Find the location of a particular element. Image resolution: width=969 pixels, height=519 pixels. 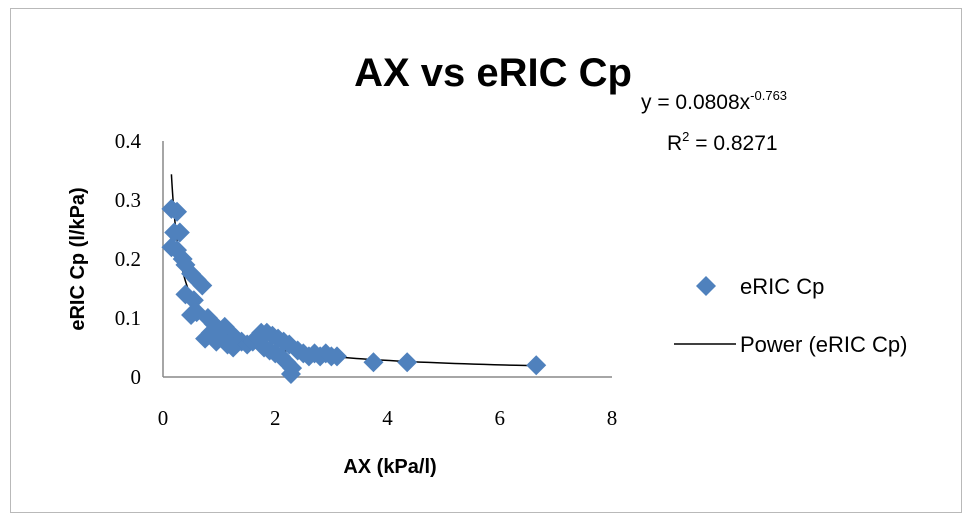

y-tick-label: 0.2 is located at coordinates (128, 259).